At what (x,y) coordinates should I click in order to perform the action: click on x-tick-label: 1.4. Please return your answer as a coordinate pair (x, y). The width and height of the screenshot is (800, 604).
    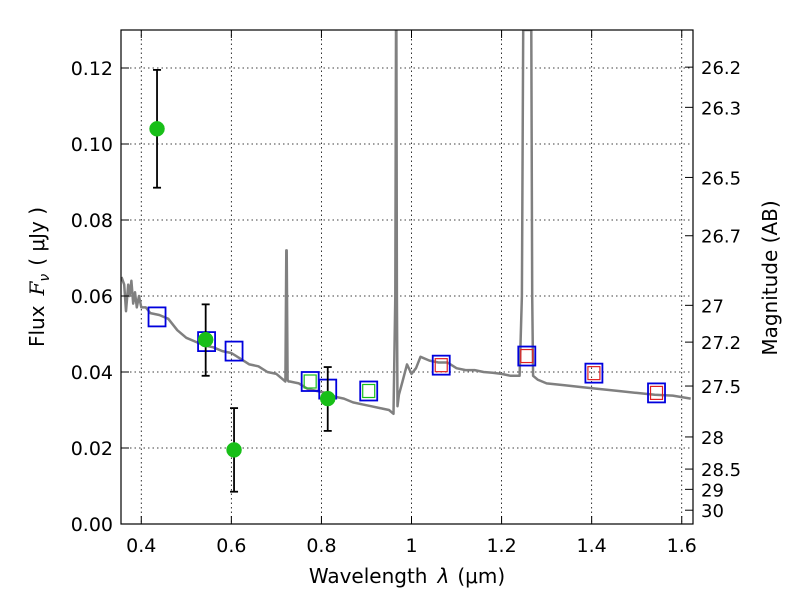
    Looking at the image, I should click on (592, 546).